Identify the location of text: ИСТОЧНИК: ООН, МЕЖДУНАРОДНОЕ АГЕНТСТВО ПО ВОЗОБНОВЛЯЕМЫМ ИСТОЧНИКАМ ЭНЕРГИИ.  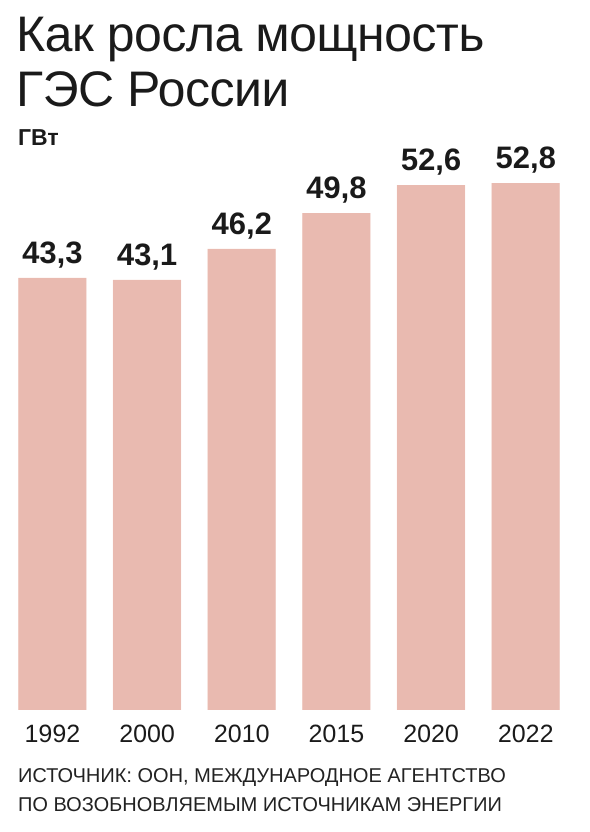
(262, 791).